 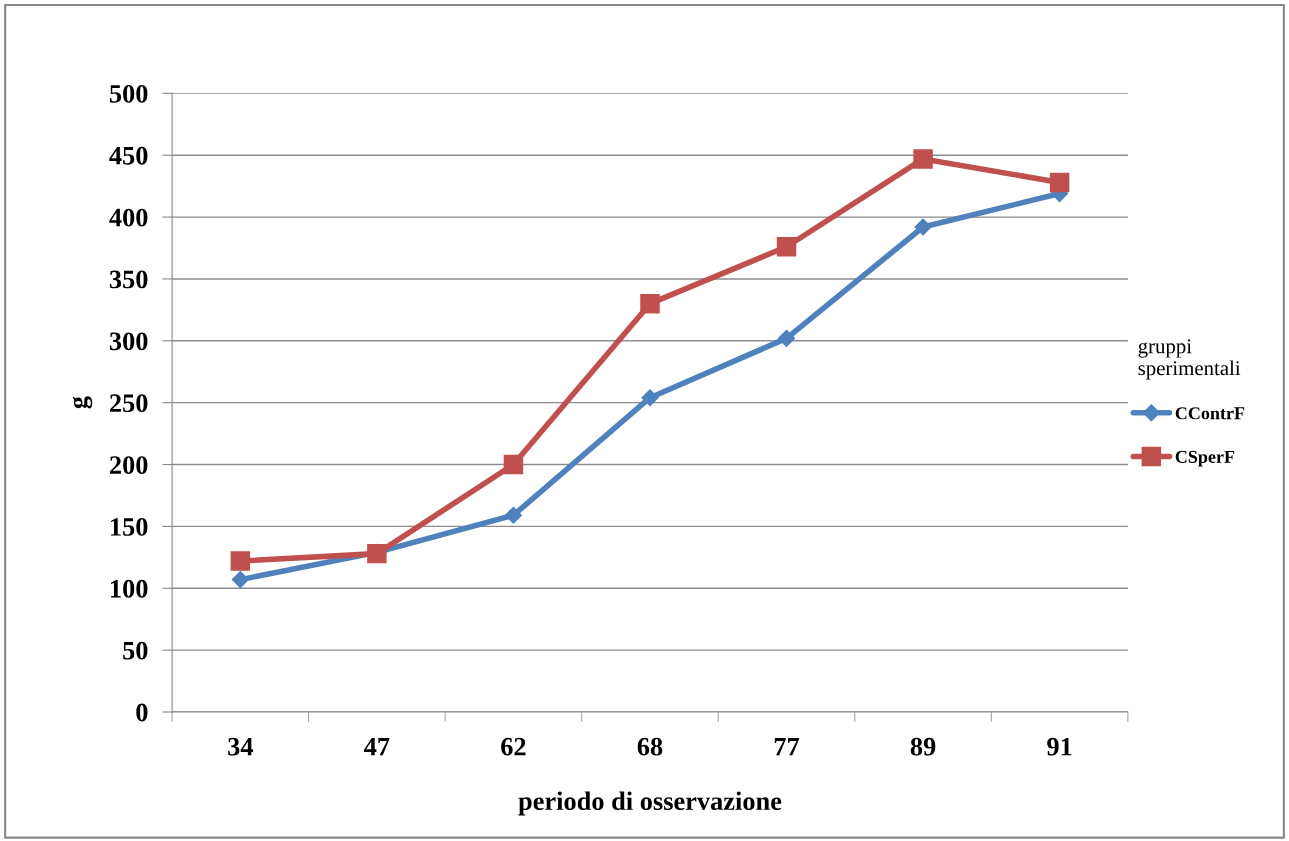 I want to click on legend-label: CContrF, so click(x=1210, y=413).